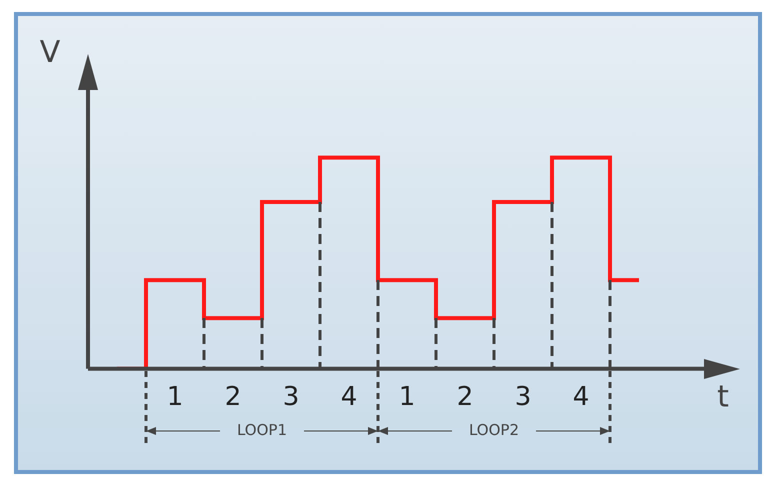 The width and height of the screenshot is (772, 484). I want to click on text: LOOP1, so click(262, 429).